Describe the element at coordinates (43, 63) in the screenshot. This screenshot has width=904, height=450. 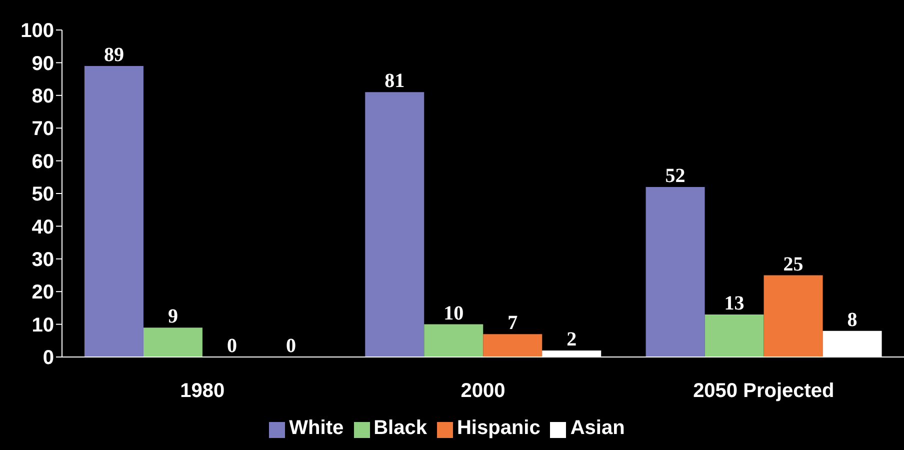
I see `y-tick-label: 90` at that location.